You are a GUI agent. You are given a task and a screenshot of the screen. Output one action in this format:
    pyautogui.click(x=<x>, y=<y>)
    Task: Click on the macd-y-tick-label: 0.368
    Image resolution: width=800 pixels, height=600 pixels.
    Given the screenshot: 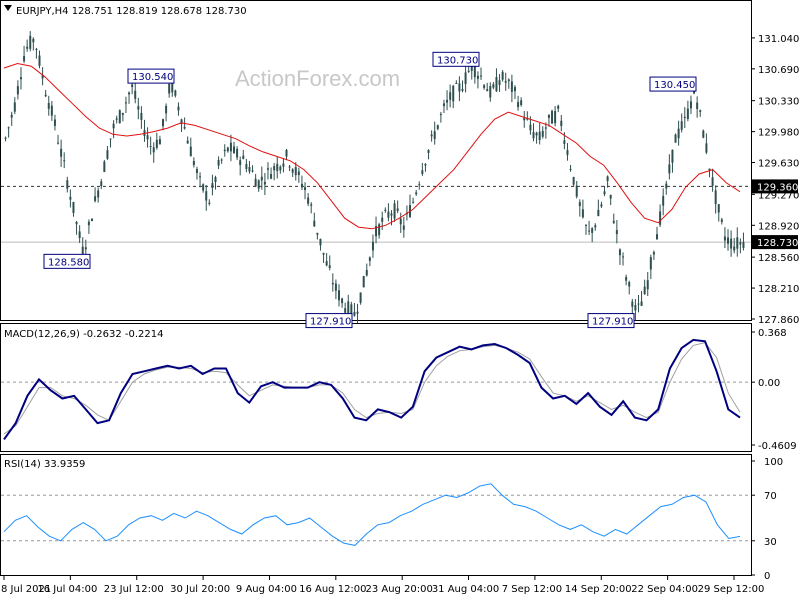 What is the action you would take?
    pyautogui.click(x=772, y=333)
    